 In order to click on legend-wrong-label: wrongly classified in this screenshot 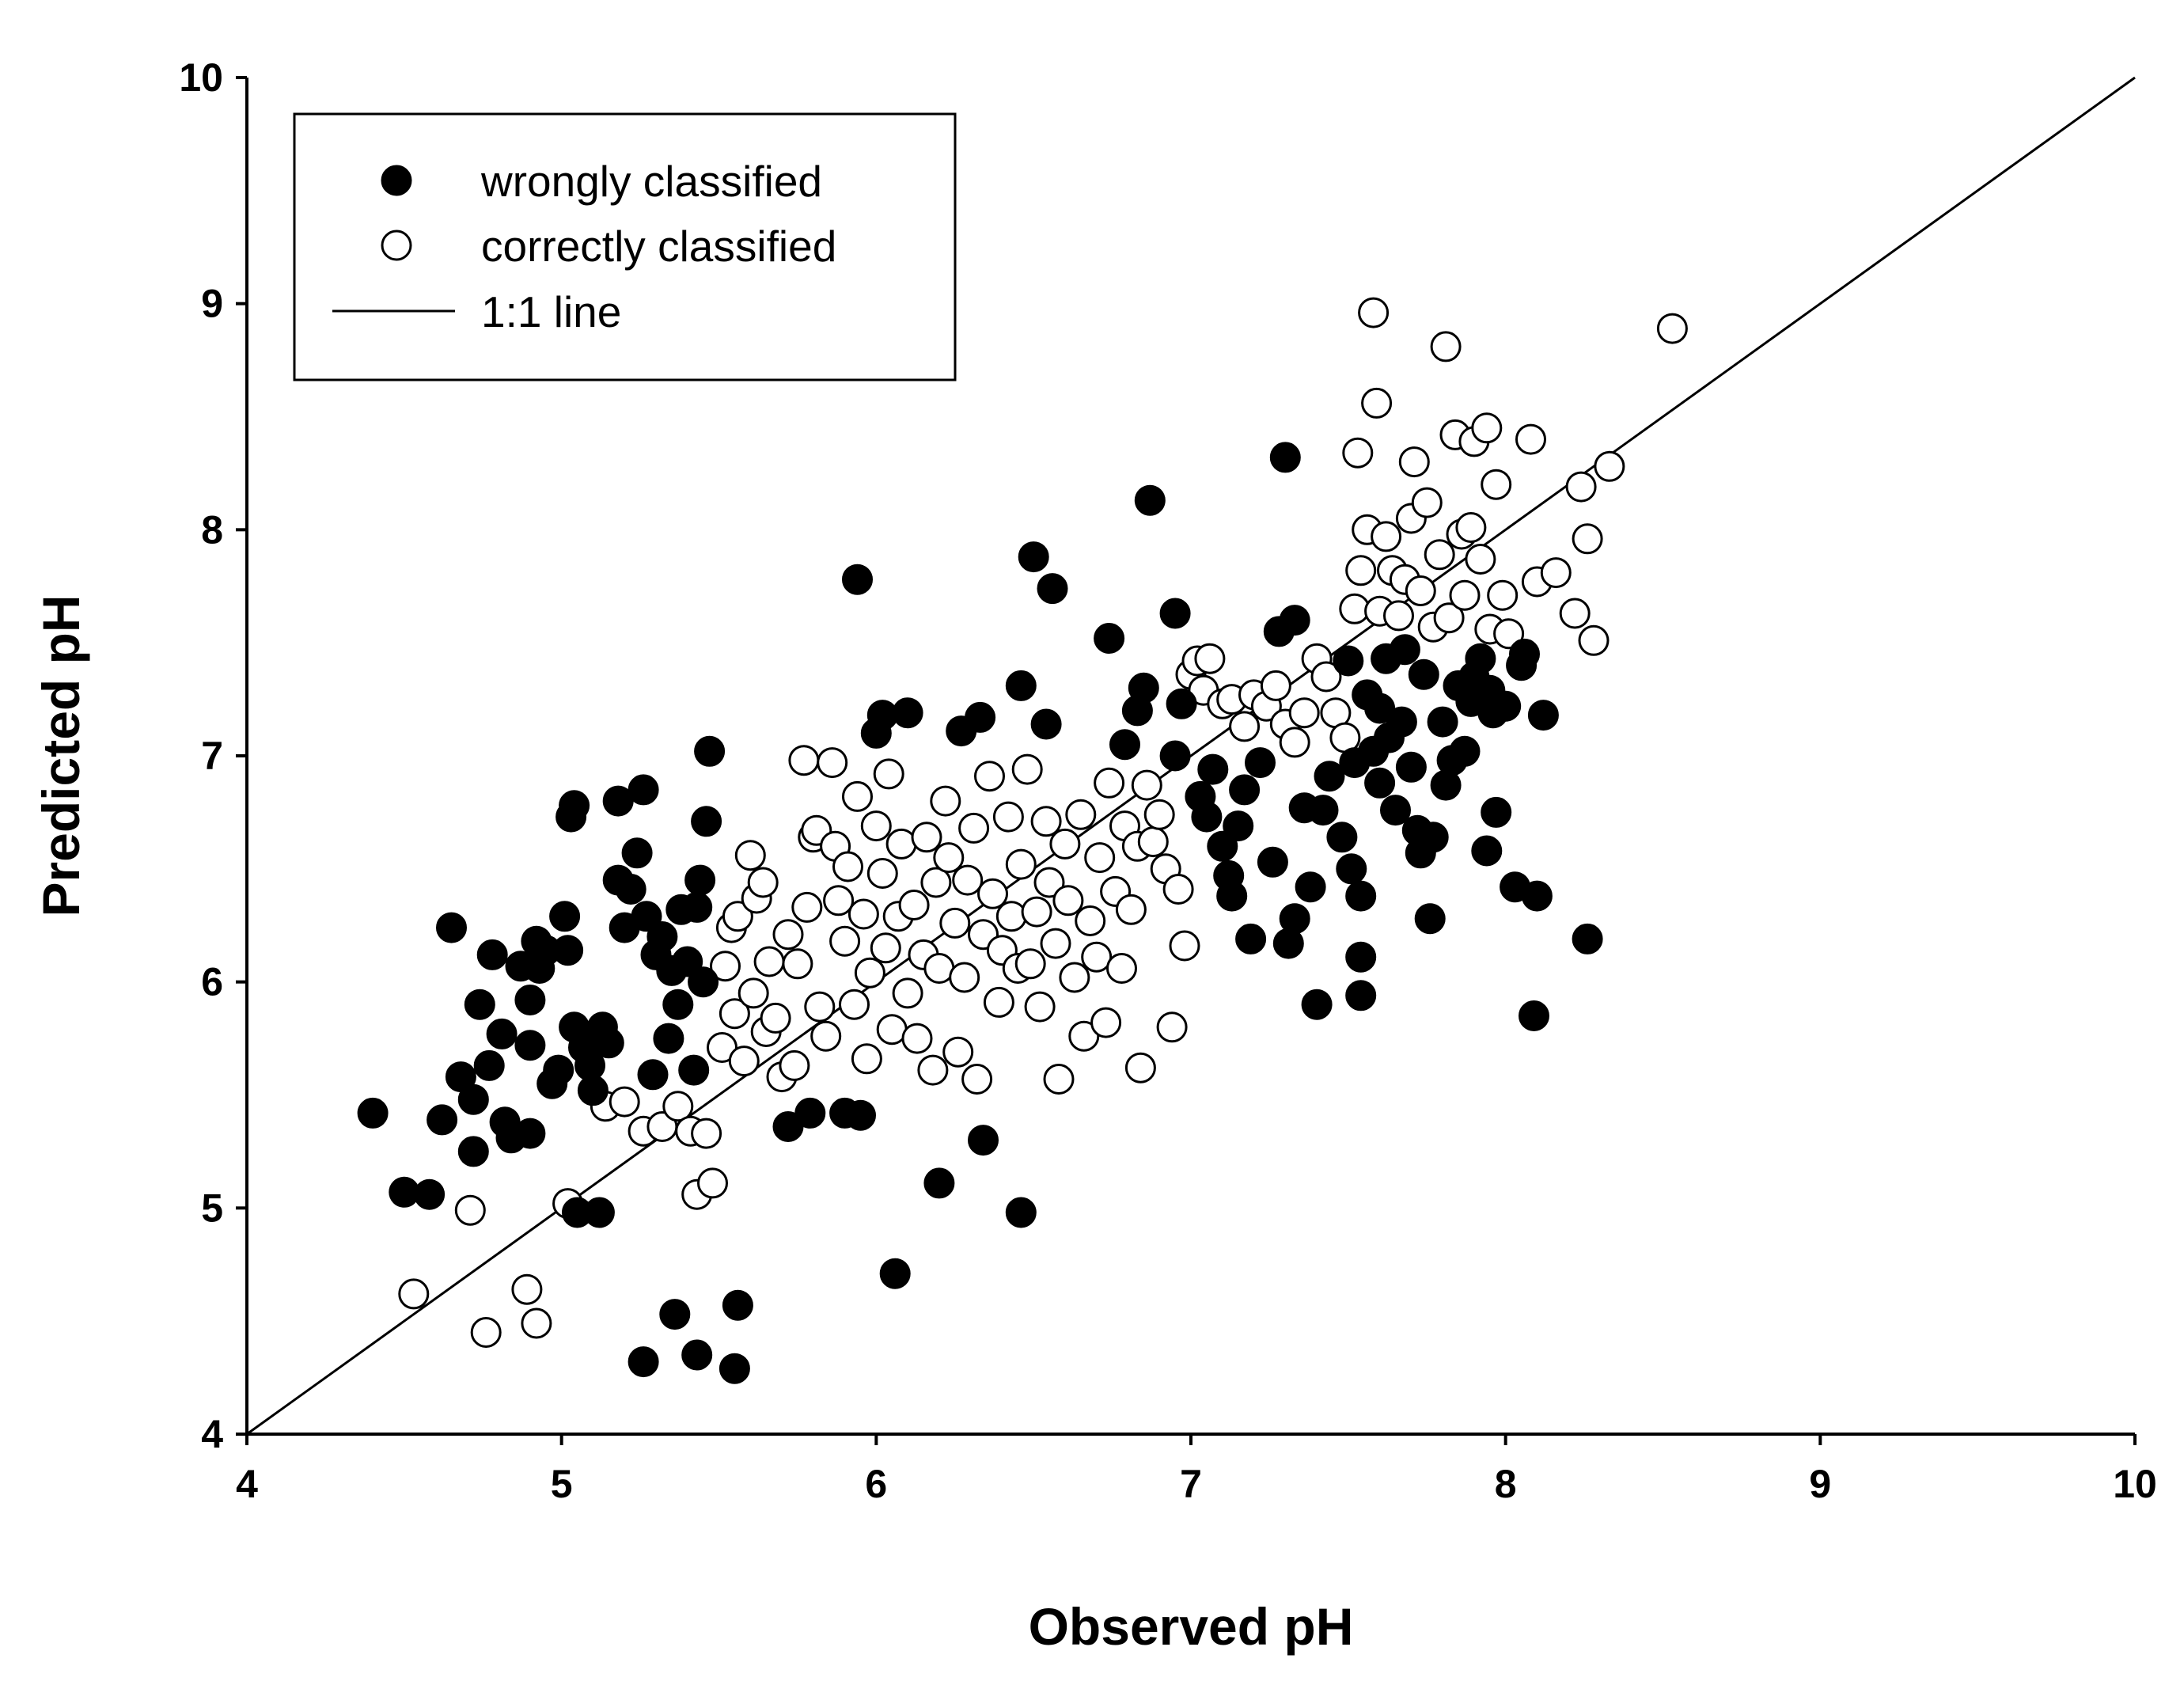, I will do `click(651, 182)`.